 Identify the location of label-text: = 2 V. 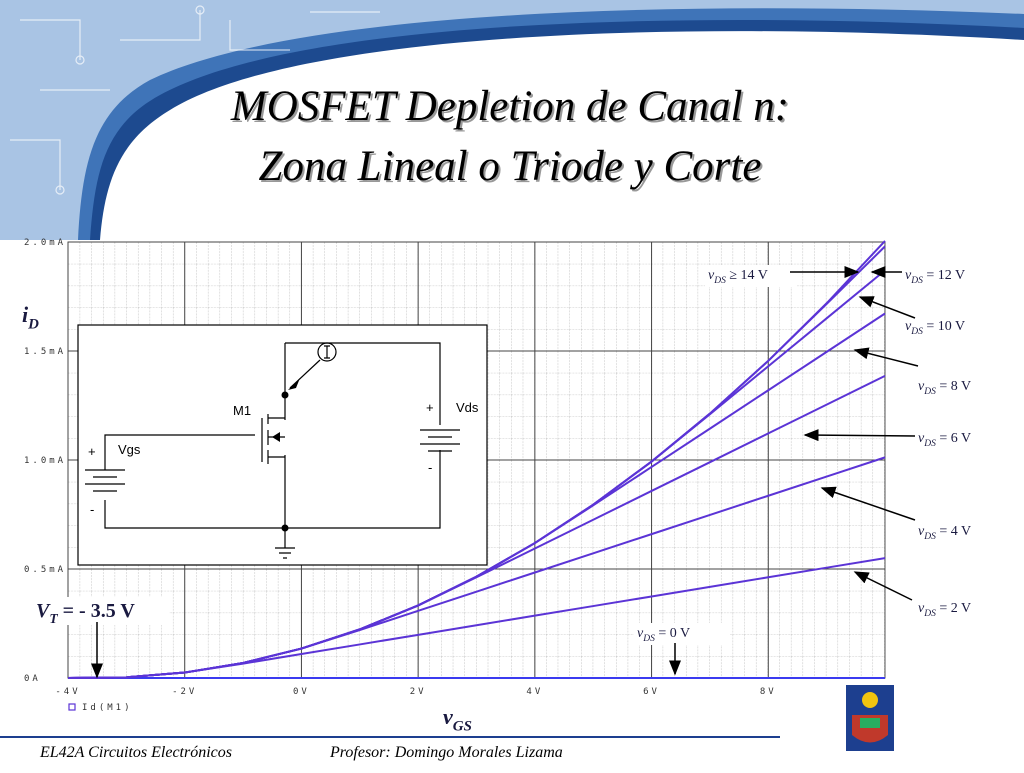
(953, 608).